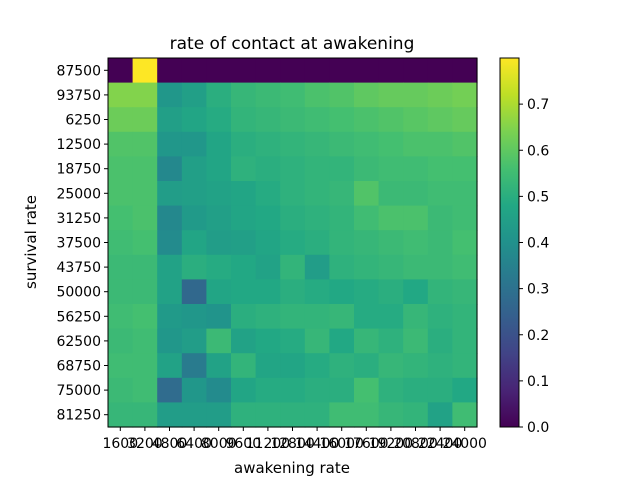 This screenshot has height=480, width=640. Describe the element at coordinates (292, 468) in the screenshot. I see `x-axis-label: awakening rate` at that location.